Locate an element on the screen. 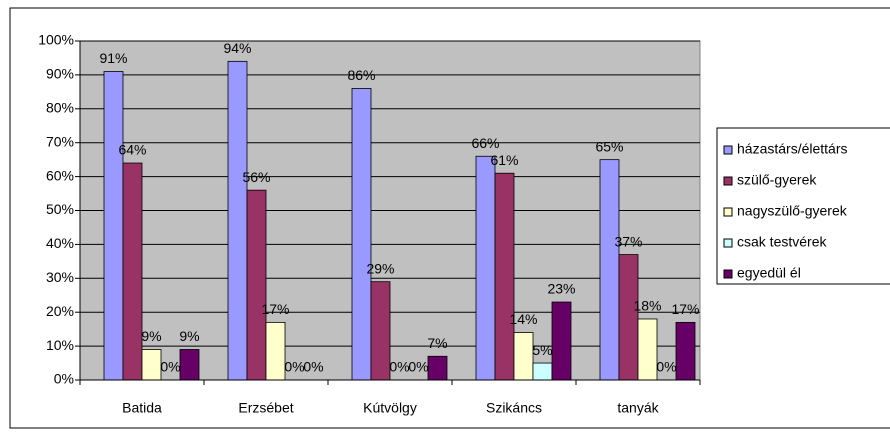  data-label: 86% is located at coordinates (361, 75).